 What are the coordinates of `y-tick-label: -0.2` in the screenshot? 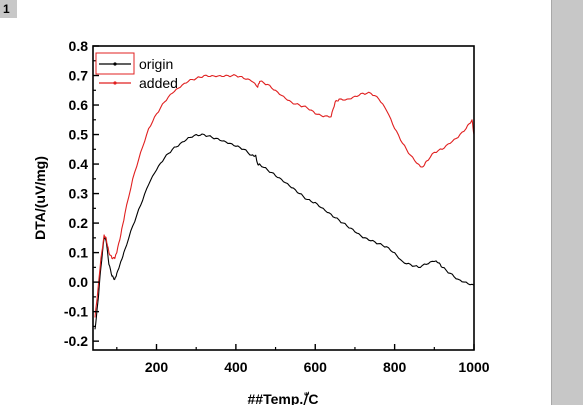 It's located at (76, 341).